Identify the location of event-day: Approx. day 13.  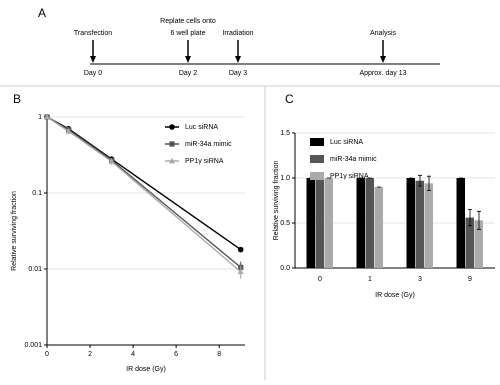
(382, 73).